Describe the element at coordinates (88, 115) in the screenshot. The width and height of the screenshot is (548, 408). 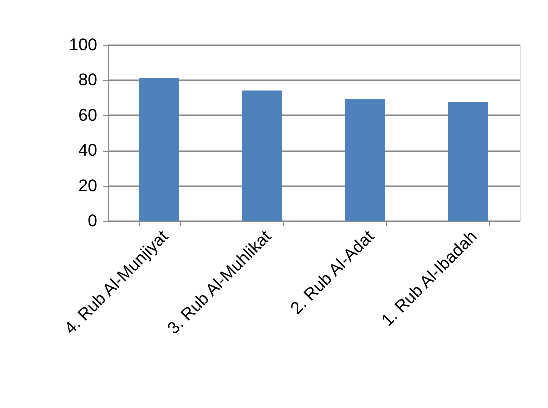
I see `y-tick-label: 60` at that location.